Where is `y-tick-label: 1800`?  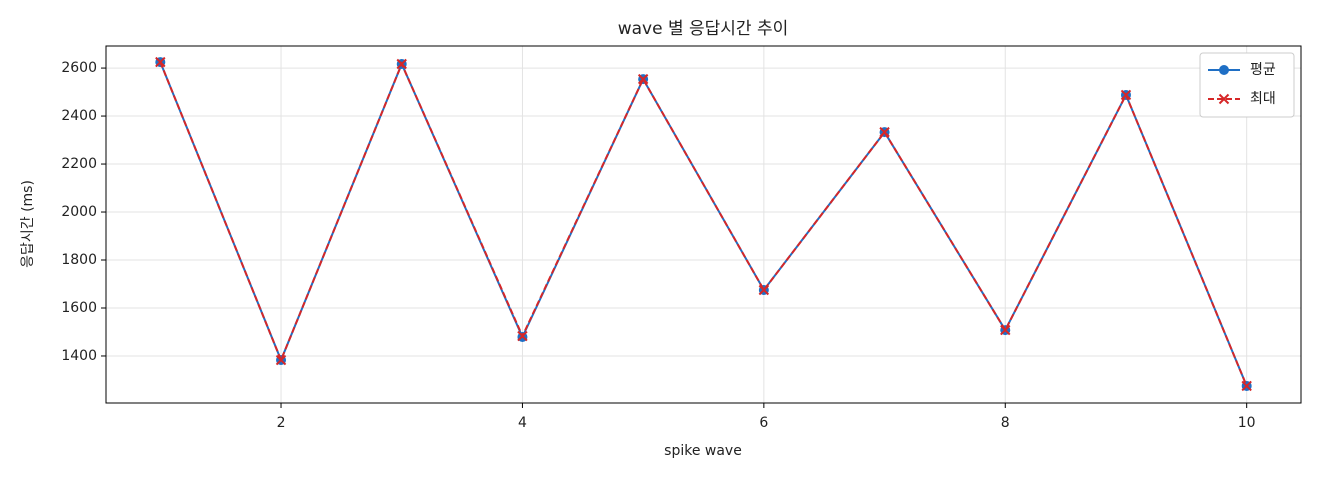
y-tick-label: 1800 is located at coordinates (79, 260).